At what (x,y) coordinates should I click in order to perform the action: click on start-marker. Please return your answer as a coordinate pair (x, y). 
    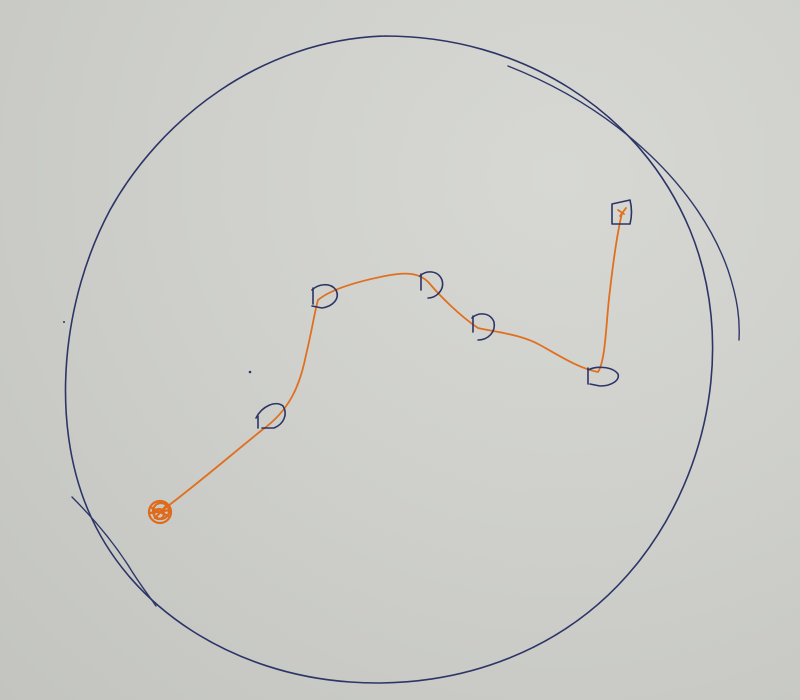
    Looking at the image, I should click on (160, 512).